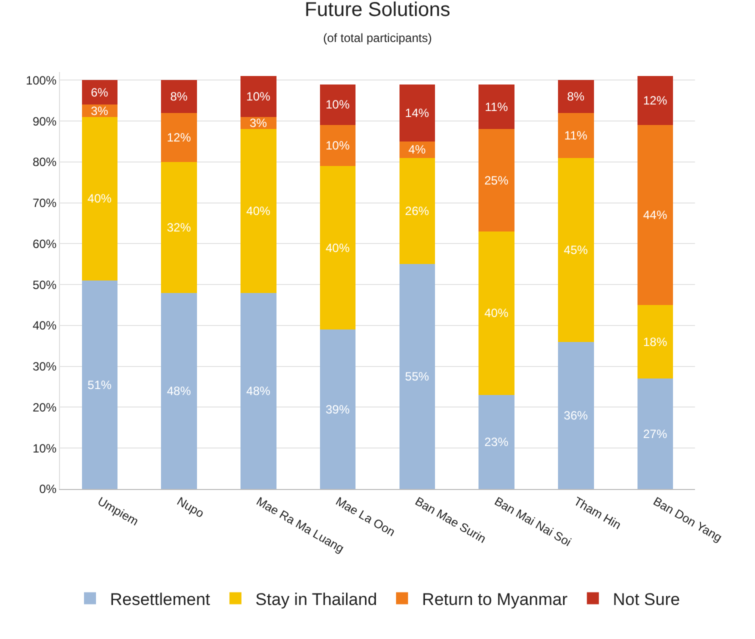 The image size is (755, 639). I want to click on chart-subtitle: (of total participants), so click(377, 37).